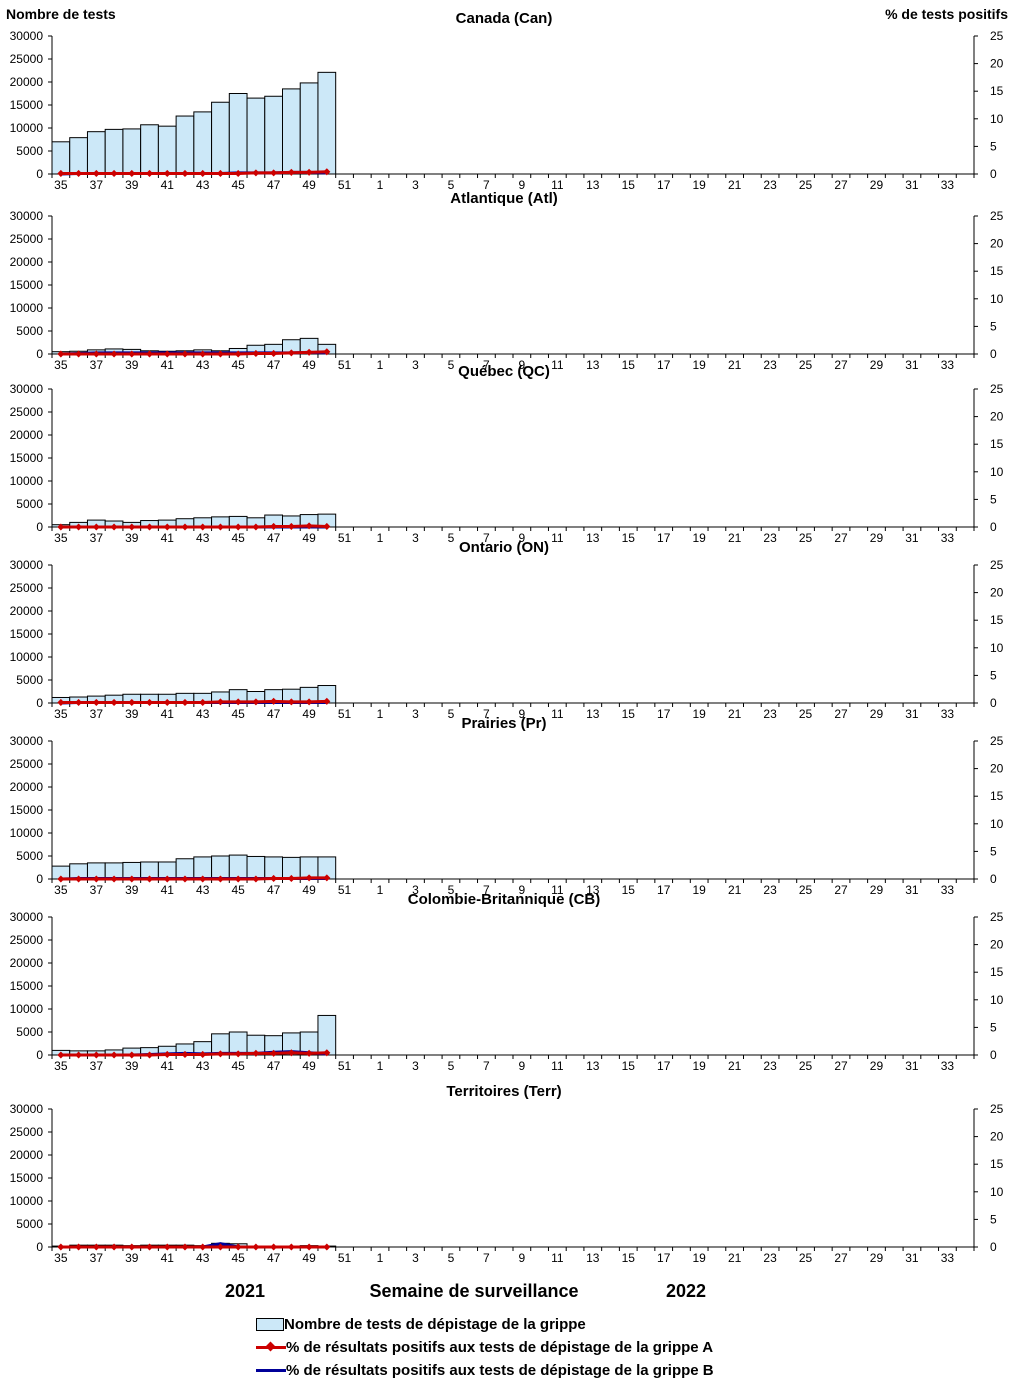 The height and width of the screenshot is (1392, 1013). I want to click on left-tick-label: 30000, so click(27, 565).